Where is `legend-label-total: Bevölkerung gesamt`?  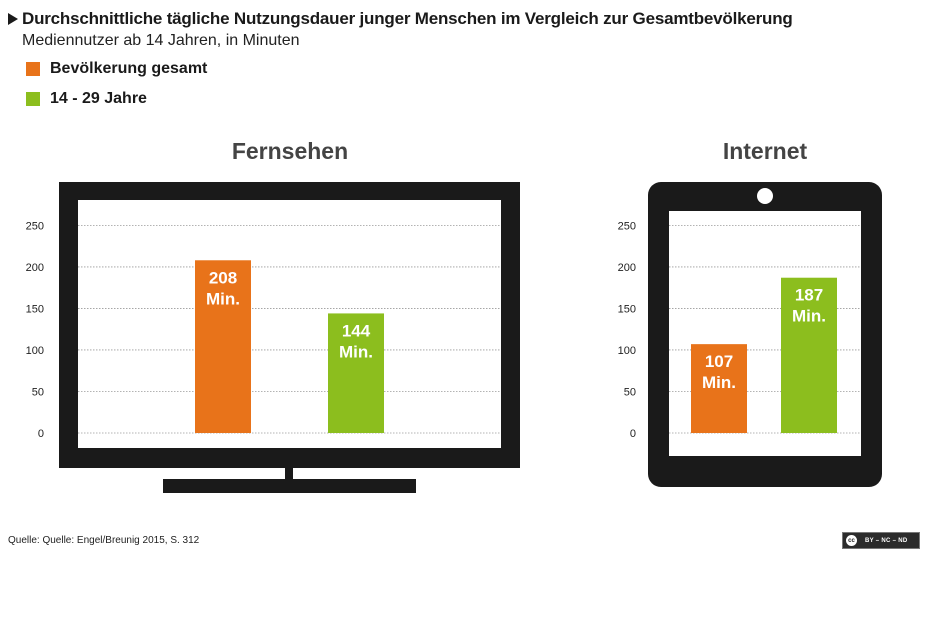 legend-label-total: Bevölkerung gesamt is located at coordinates (129, 68).